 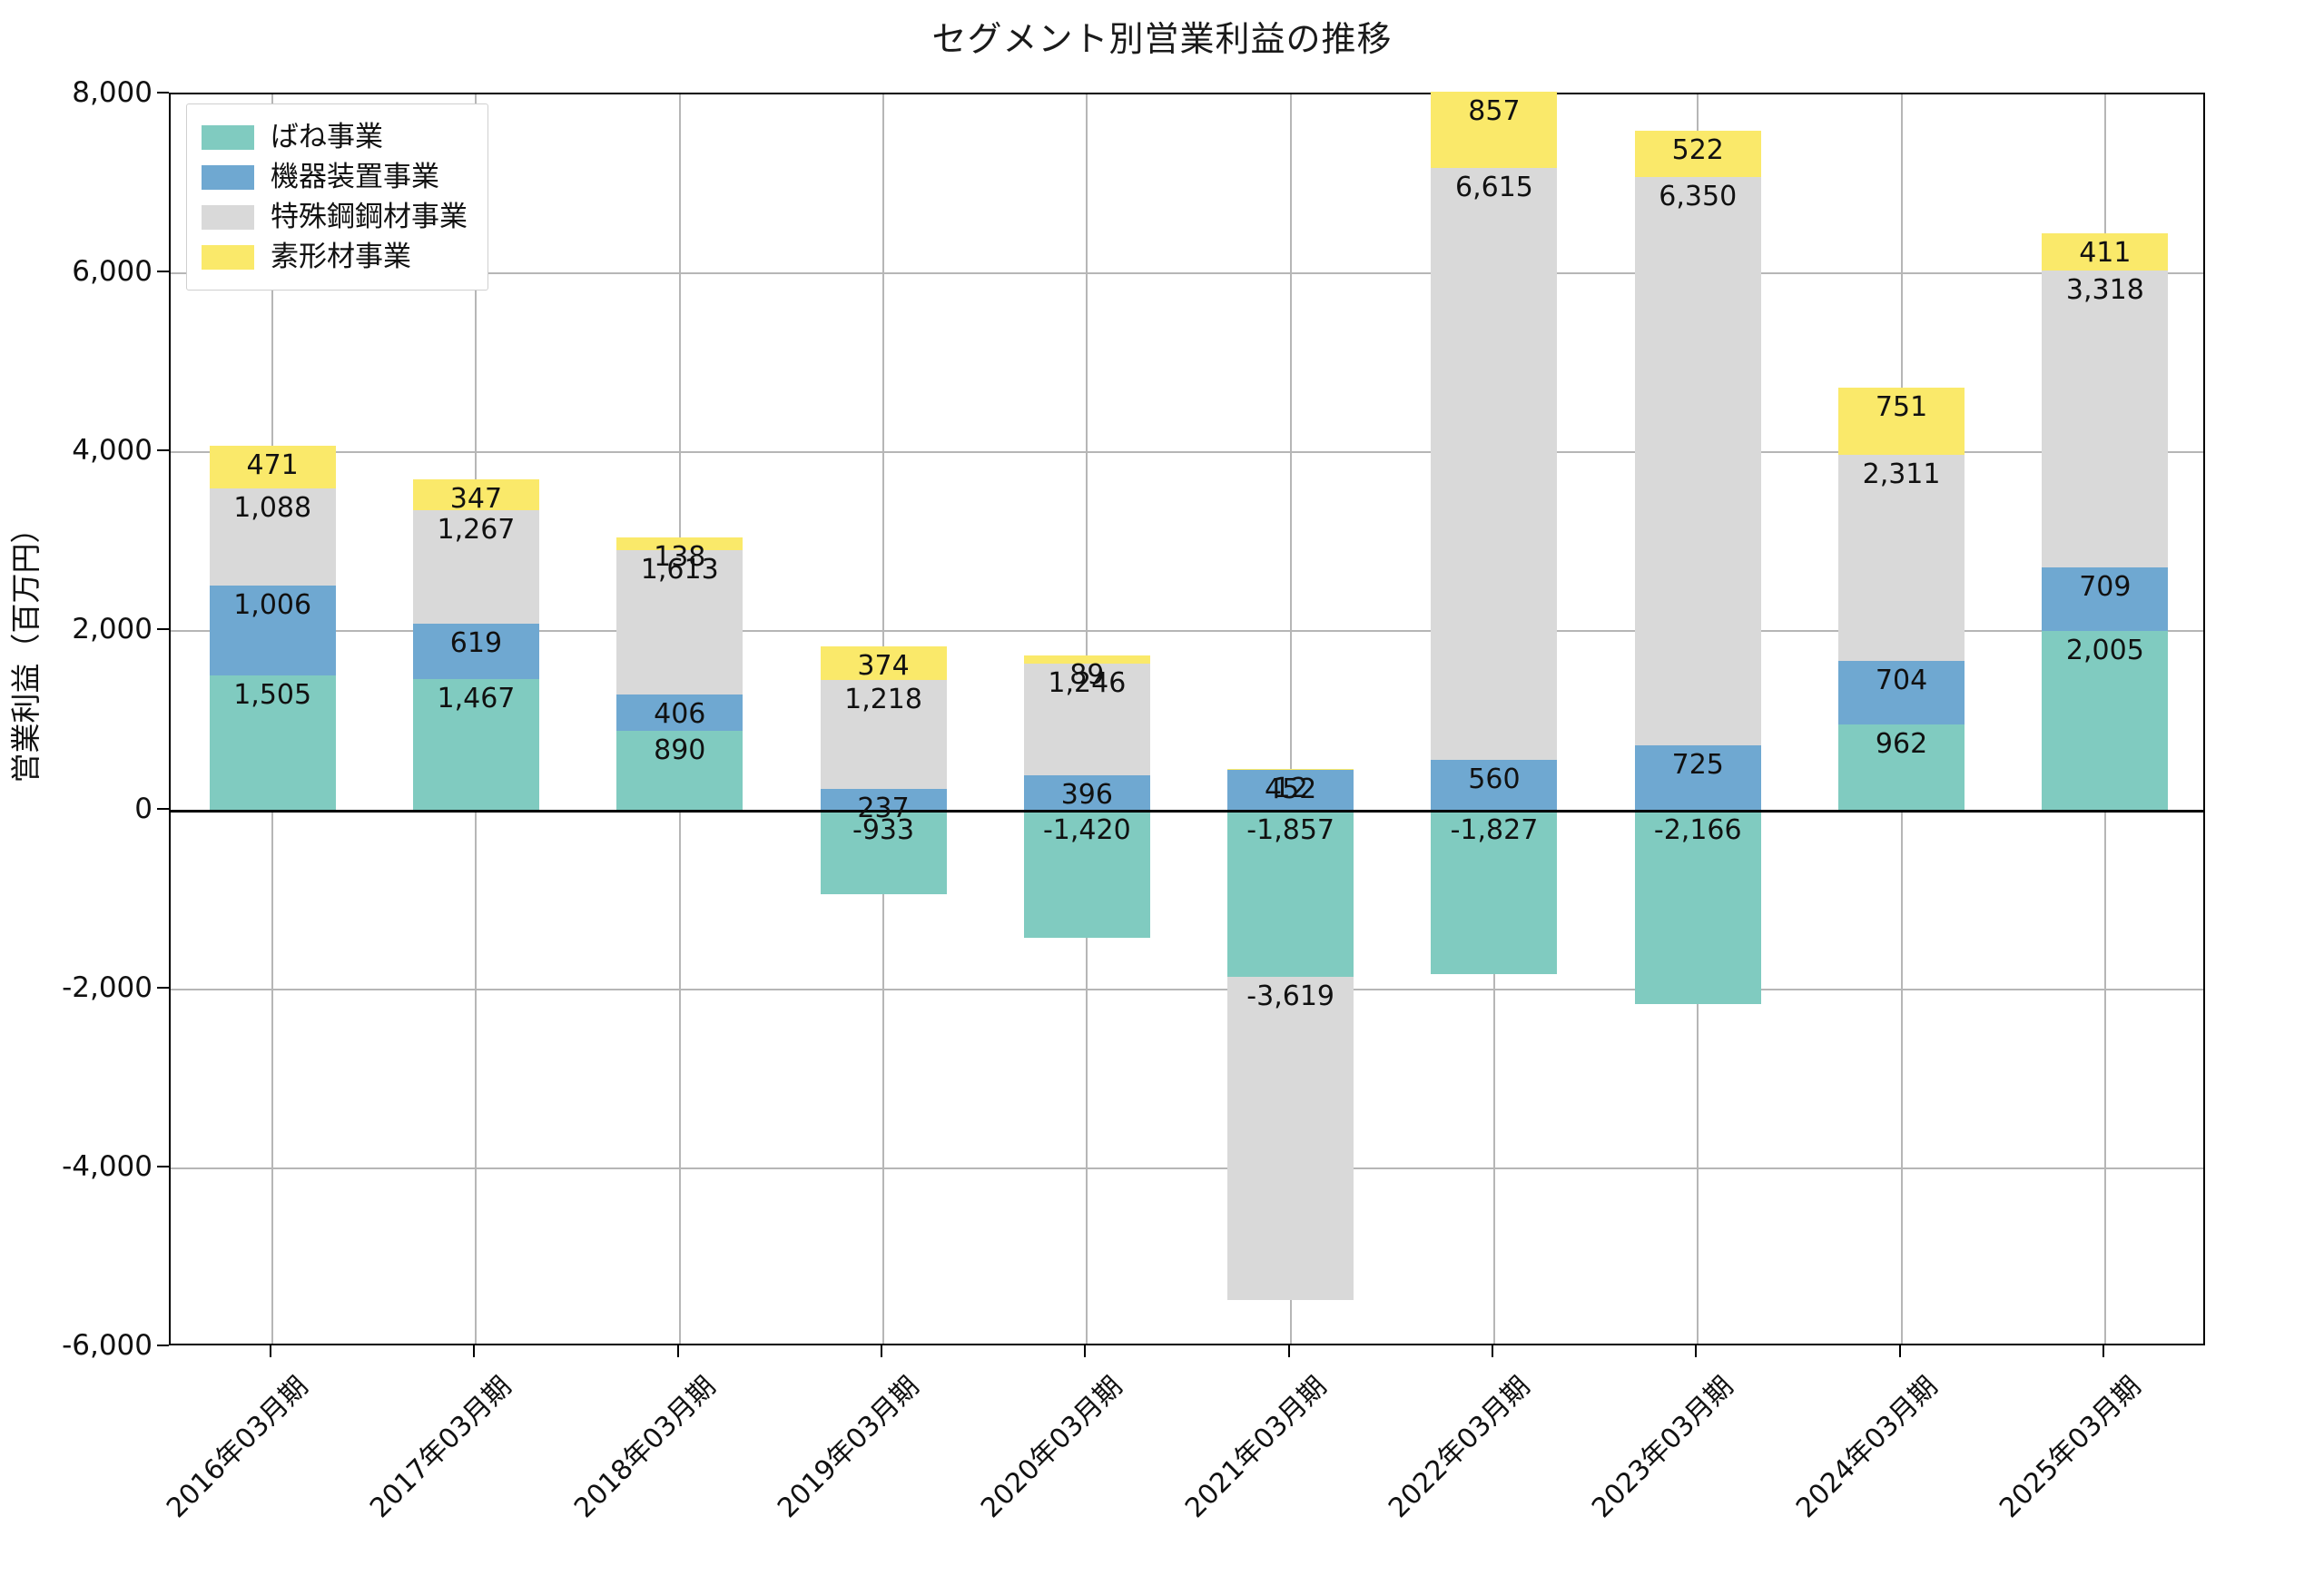 What do you see at coordinates (337, 177) in the screenshot?
I see `legend-item-2: 機器装置事業` at bounding box center [337, 177].